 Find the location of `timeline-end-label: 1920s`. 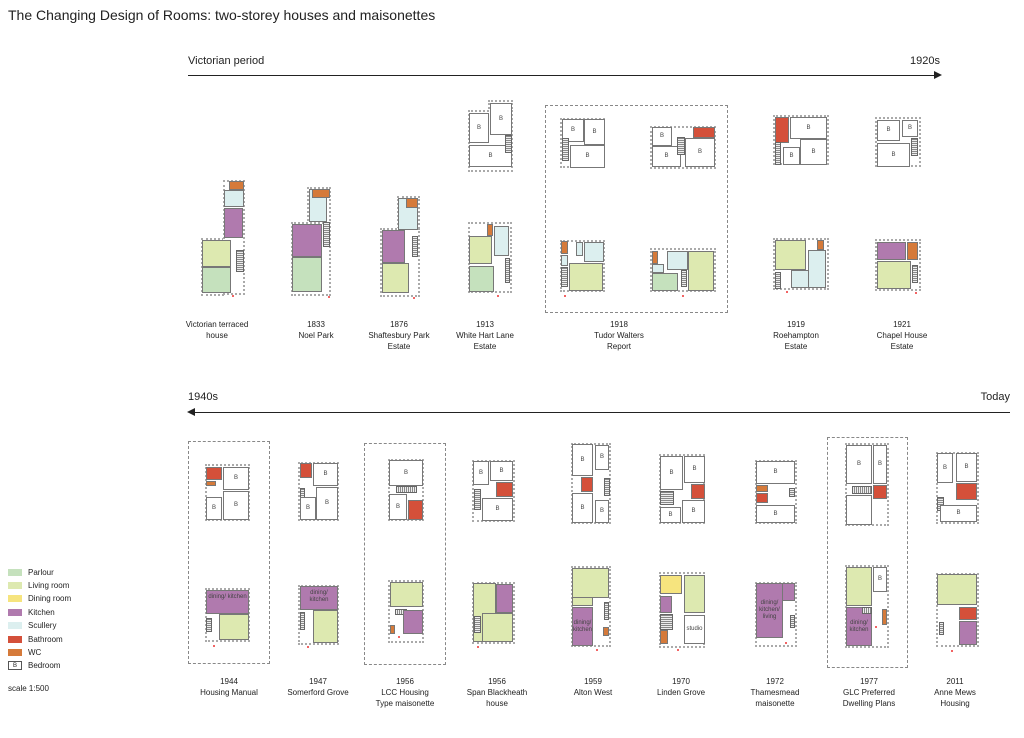

timeline-end-label: 1920s is located at coordinates (925, 61).